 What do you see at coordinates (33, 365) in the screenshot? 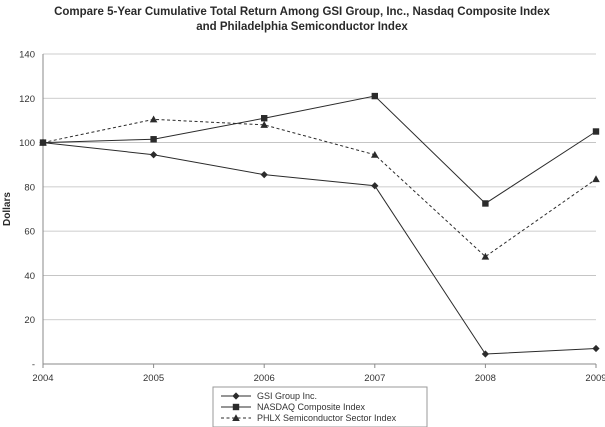
I see `y-tick-label: -` at bounding box center [33, 365].